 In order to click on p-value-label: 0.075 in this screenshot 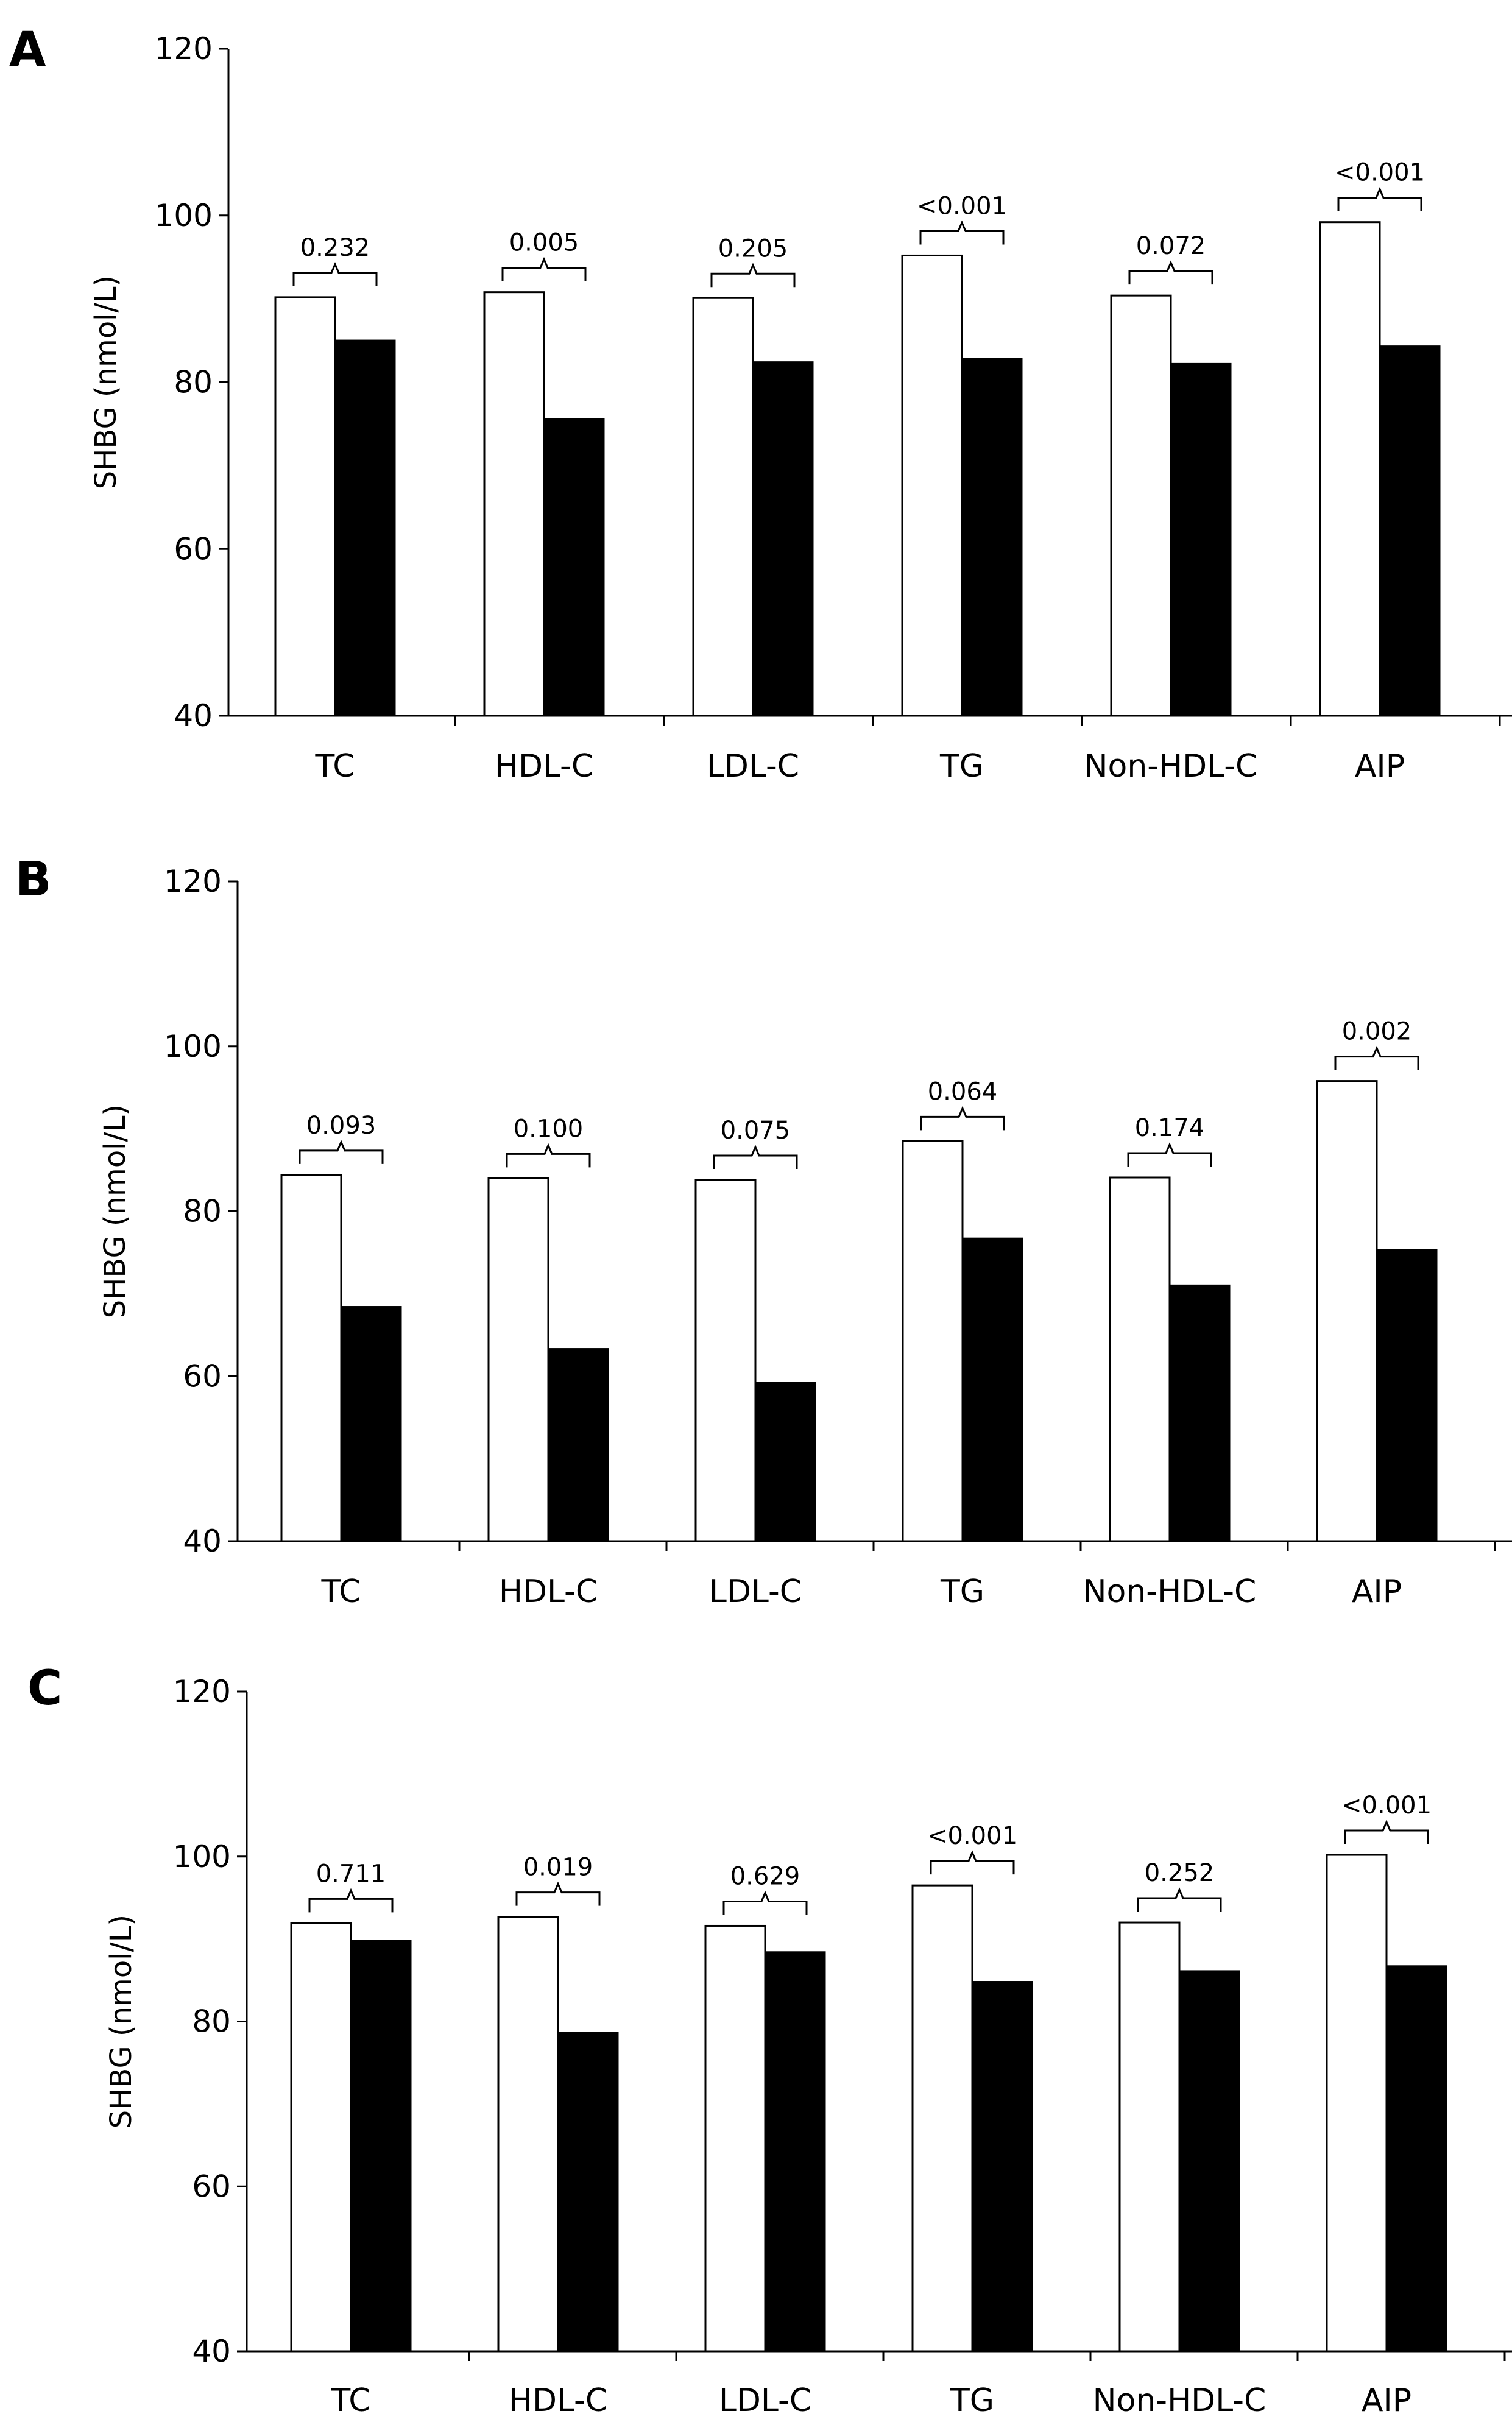, I will do `click(756, 1131)`.